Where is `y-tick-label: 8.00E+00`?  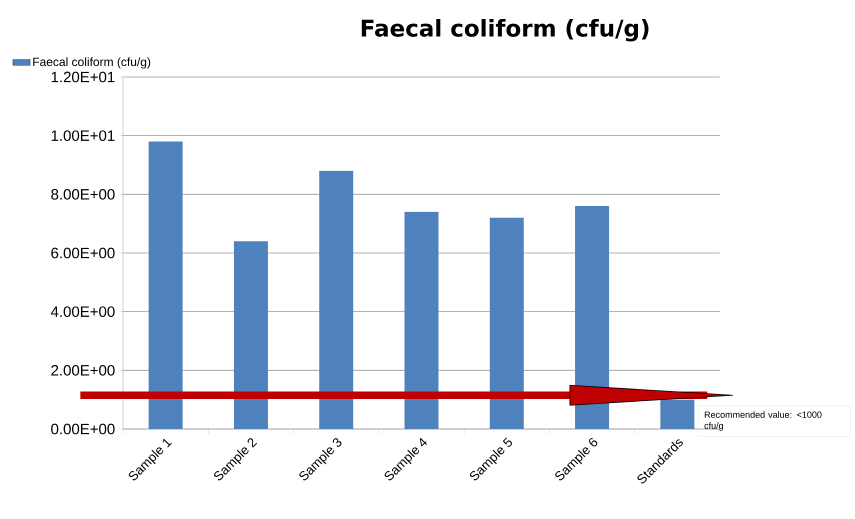
y-tick-label: 8.00E+00 is located at coordinates (83, 194).